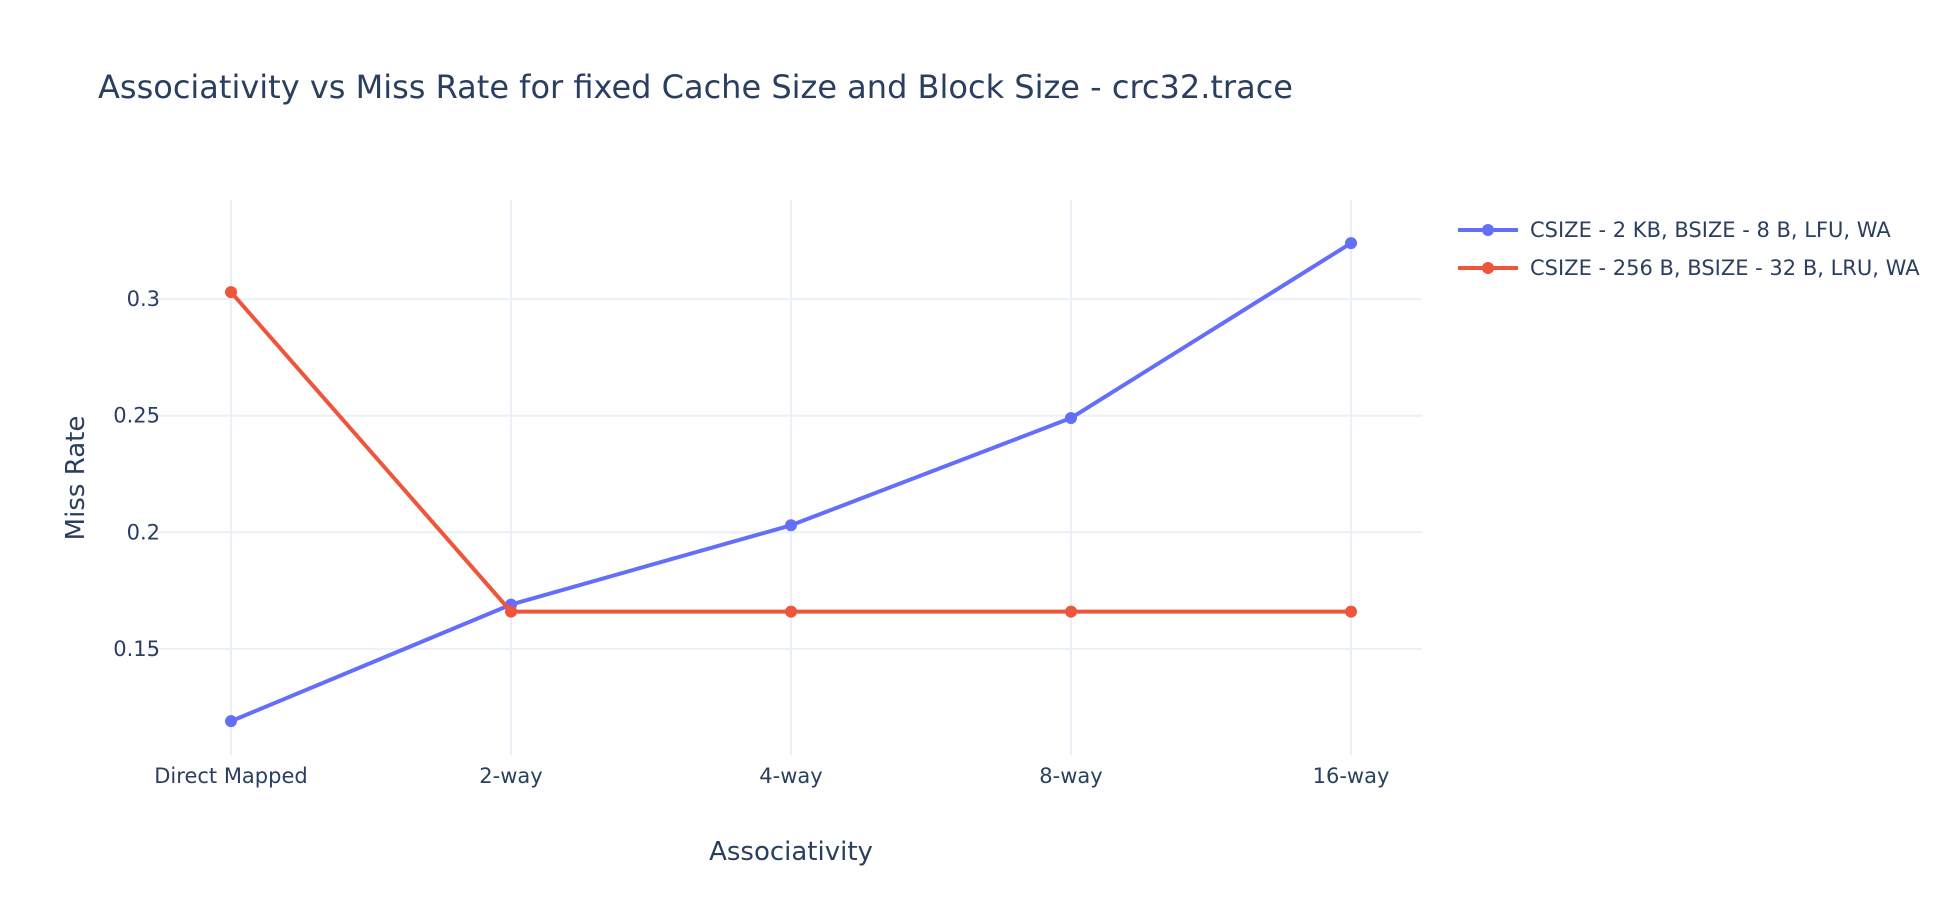  I want to click on legend-item: CSIZE - 256 B, BSIZE - 32 B, LRU, WA, so click(1689, 268).